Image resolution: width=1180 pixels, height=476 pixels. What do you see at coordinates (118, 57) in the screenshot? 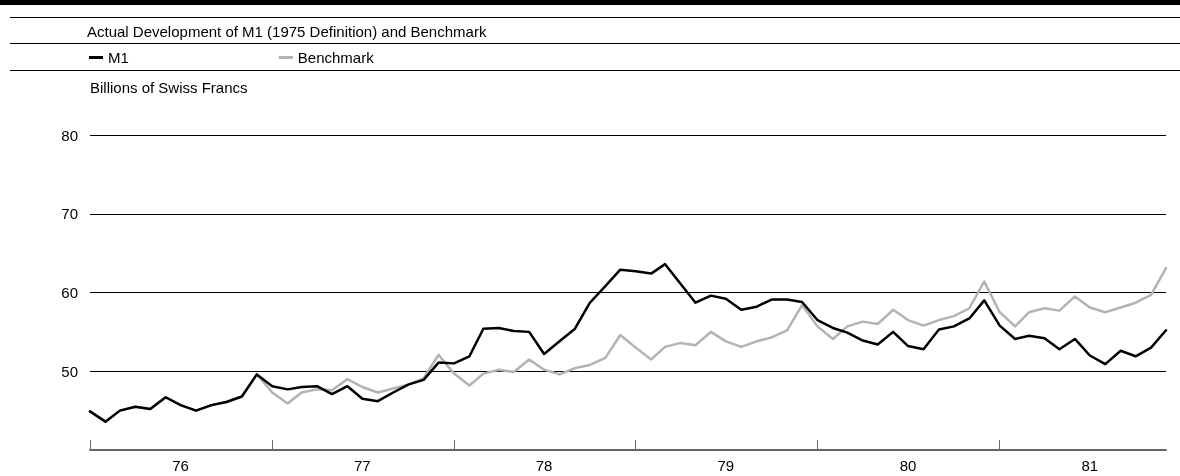
I see `legend-label: M1` at bounding box center [118, 57].